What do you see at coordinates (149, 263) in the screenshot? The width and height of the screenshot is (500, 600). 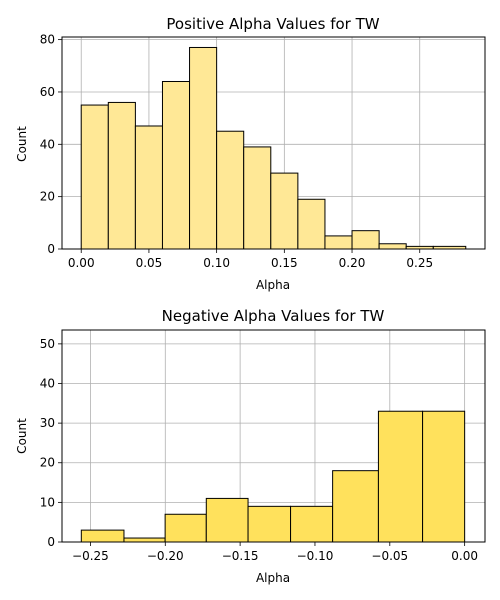 I see `x-tick-label: 0.05` at bounding box center [149, 263].